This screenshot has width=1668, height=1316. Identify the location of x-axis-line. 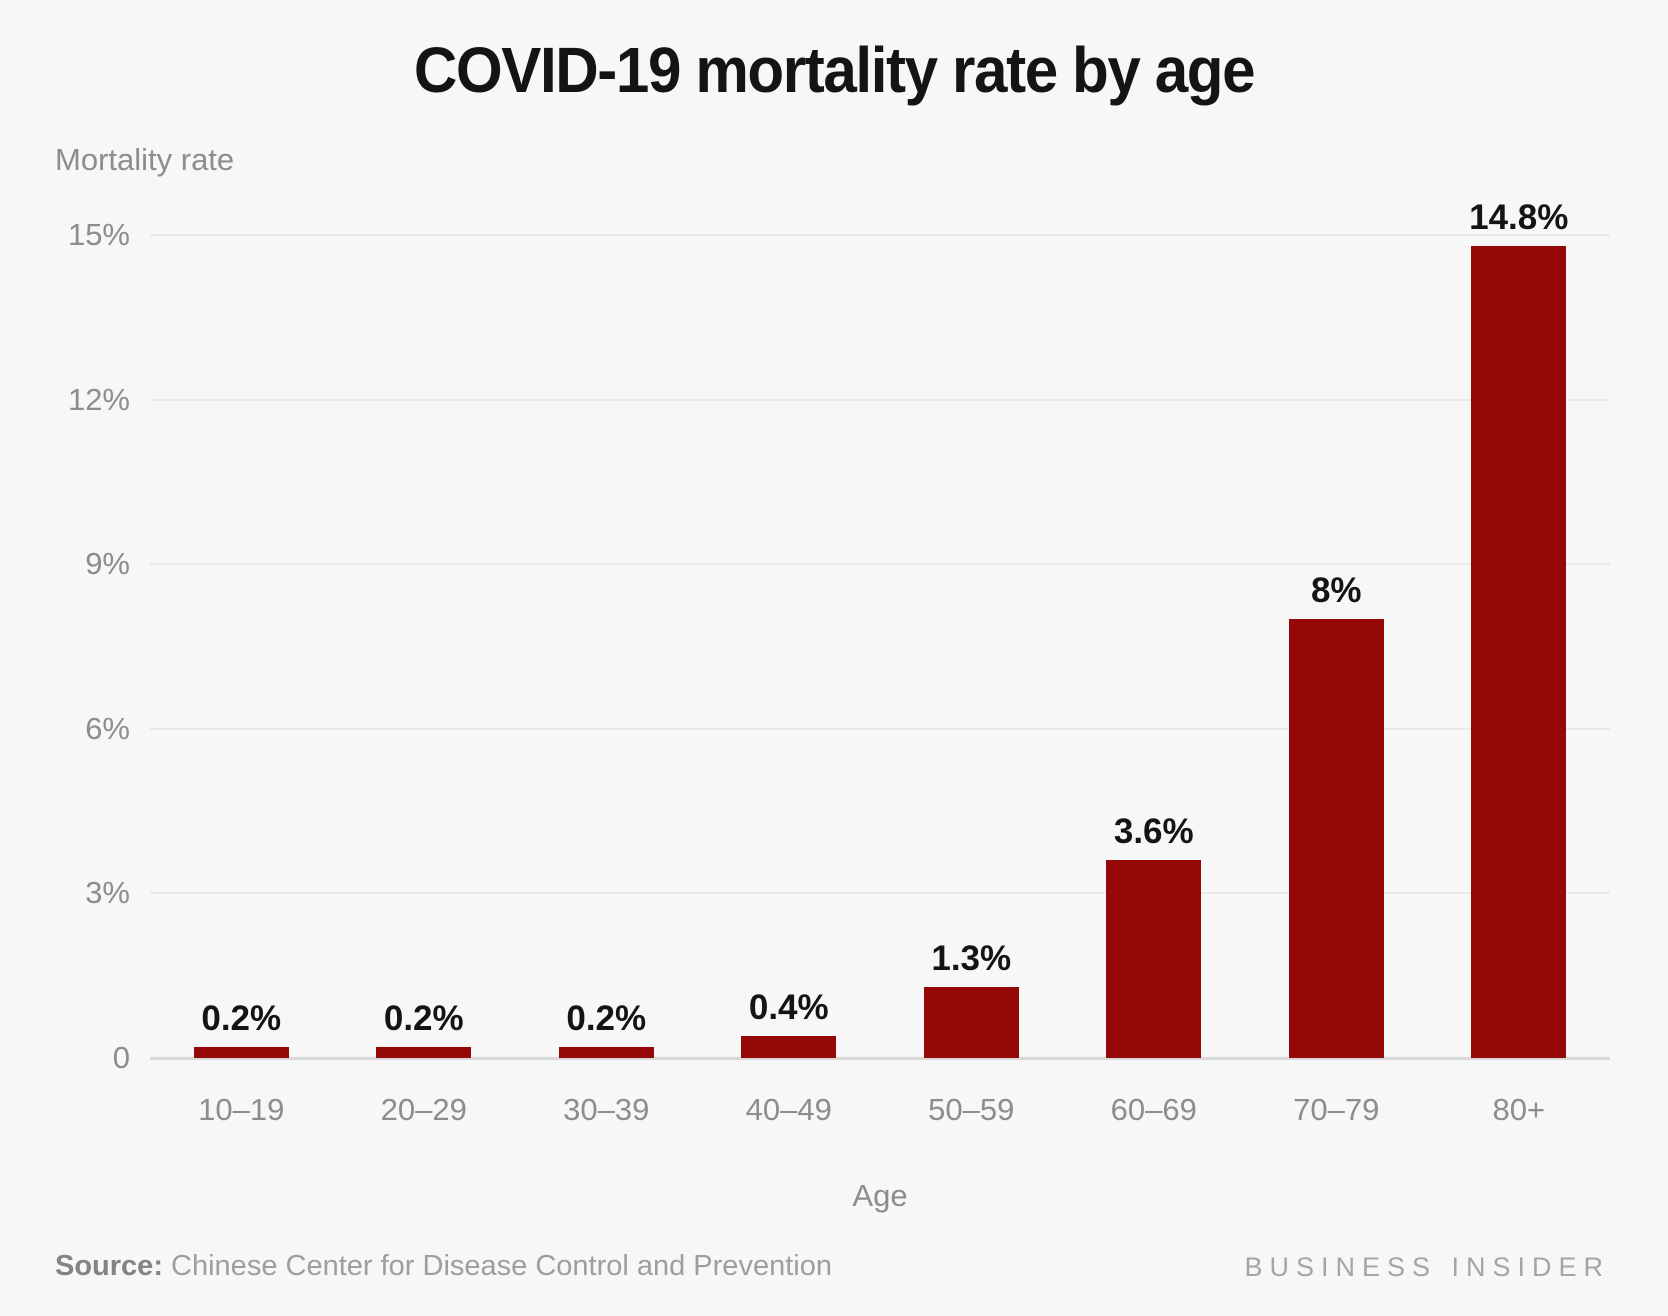
(880, 1058).